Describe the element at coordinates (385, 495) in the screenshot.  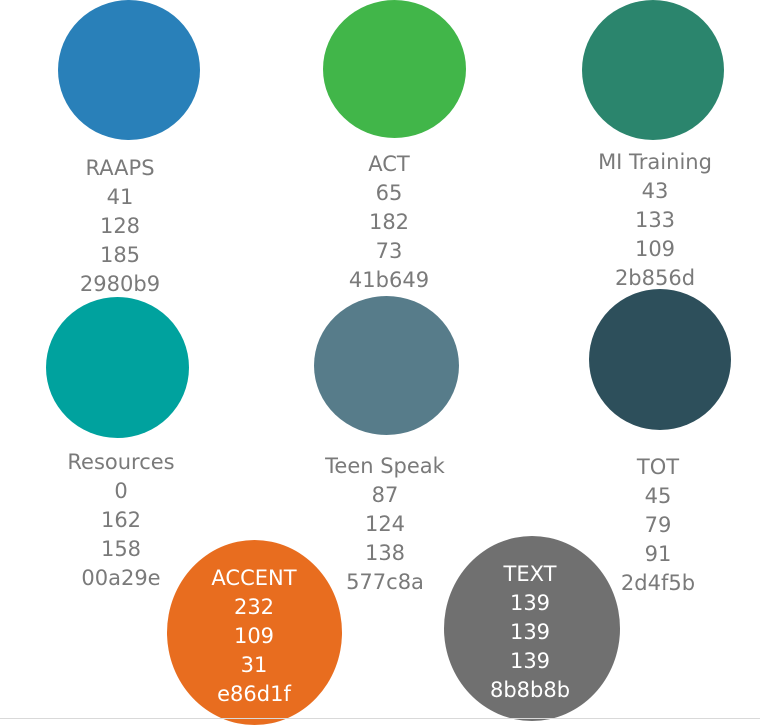
I see `swatch-r: 87` at that location.